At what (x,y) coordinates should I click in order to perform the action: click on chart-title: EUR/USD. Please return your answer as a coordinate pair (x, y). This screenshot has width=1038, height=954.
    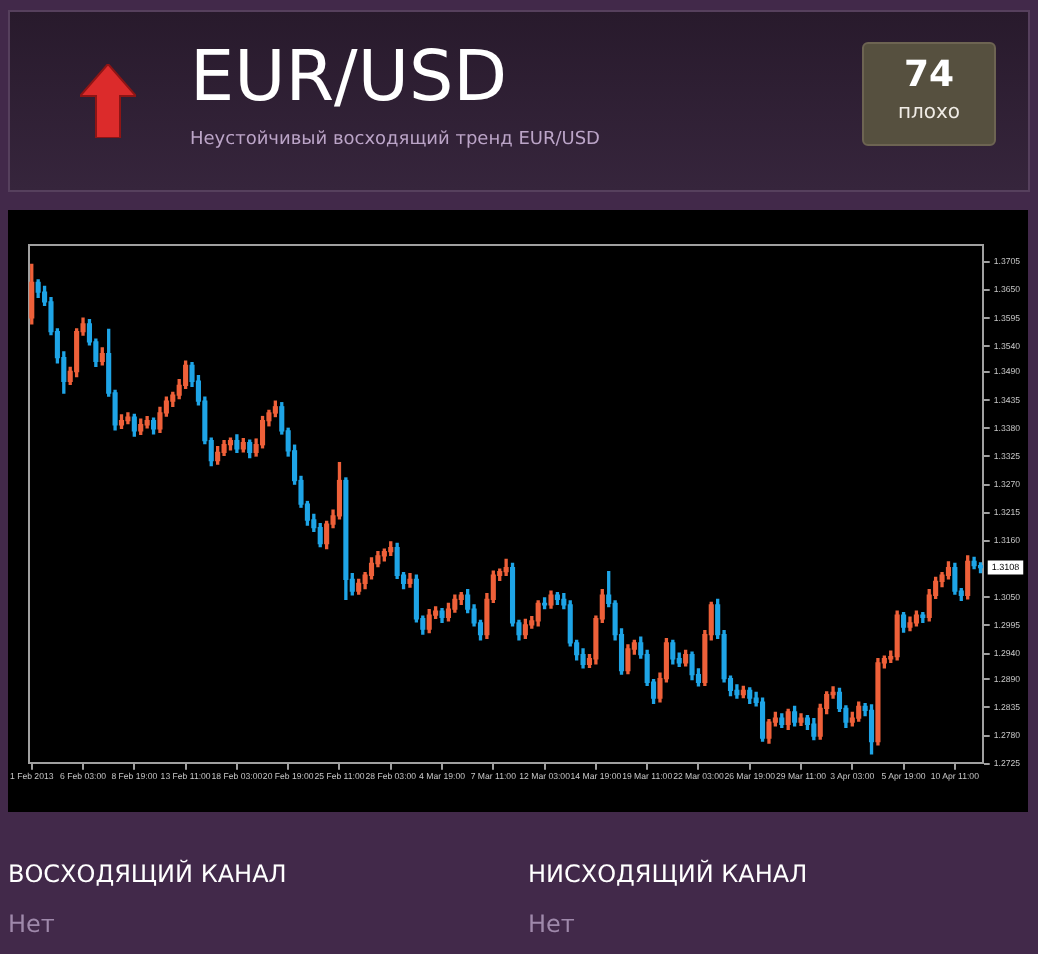
    Looking at the image, I should click on (349, 78).